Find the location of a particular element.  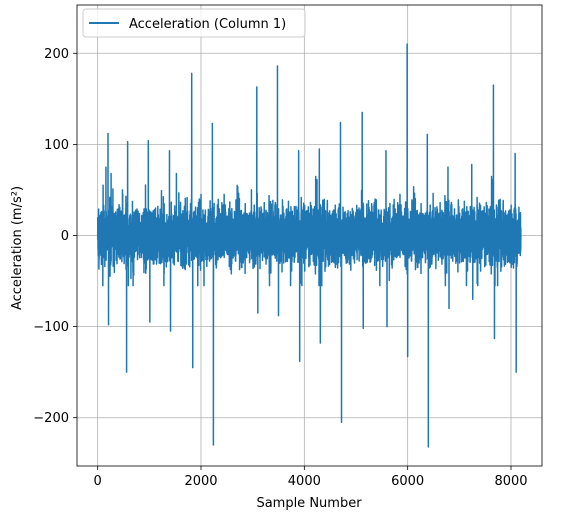

y-tick-label: −200 is located at coordinates (51, 418).